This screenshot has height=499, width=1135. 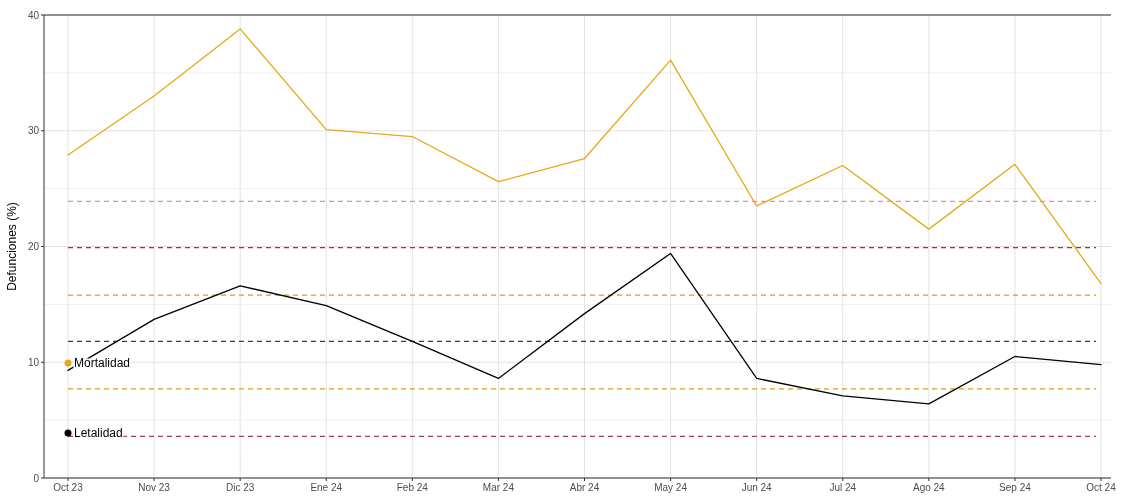 I want to click on x-tick-label: Jul 24, so click(x=843, y=487).